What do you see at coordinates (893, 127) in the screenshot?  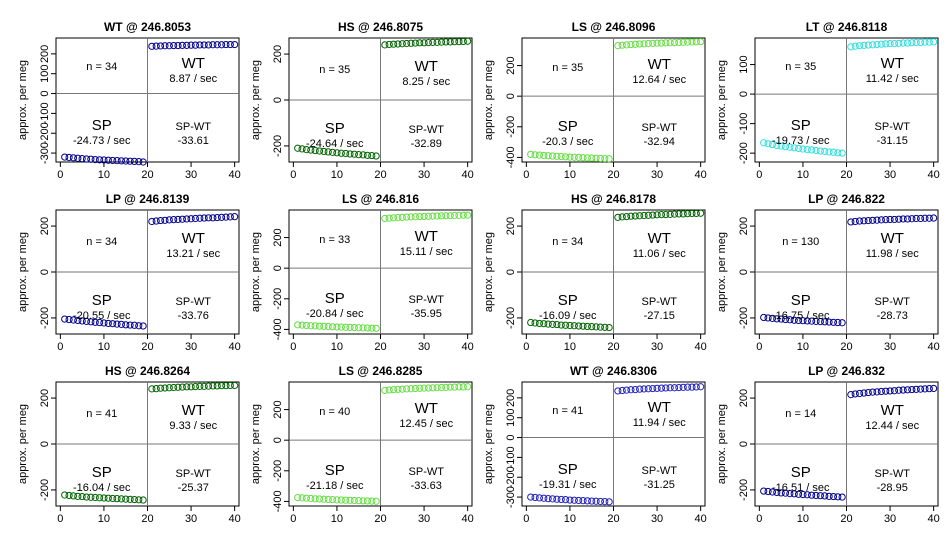 I see `sp-wt-label: SP-WT` at bounding box center [893, 127].